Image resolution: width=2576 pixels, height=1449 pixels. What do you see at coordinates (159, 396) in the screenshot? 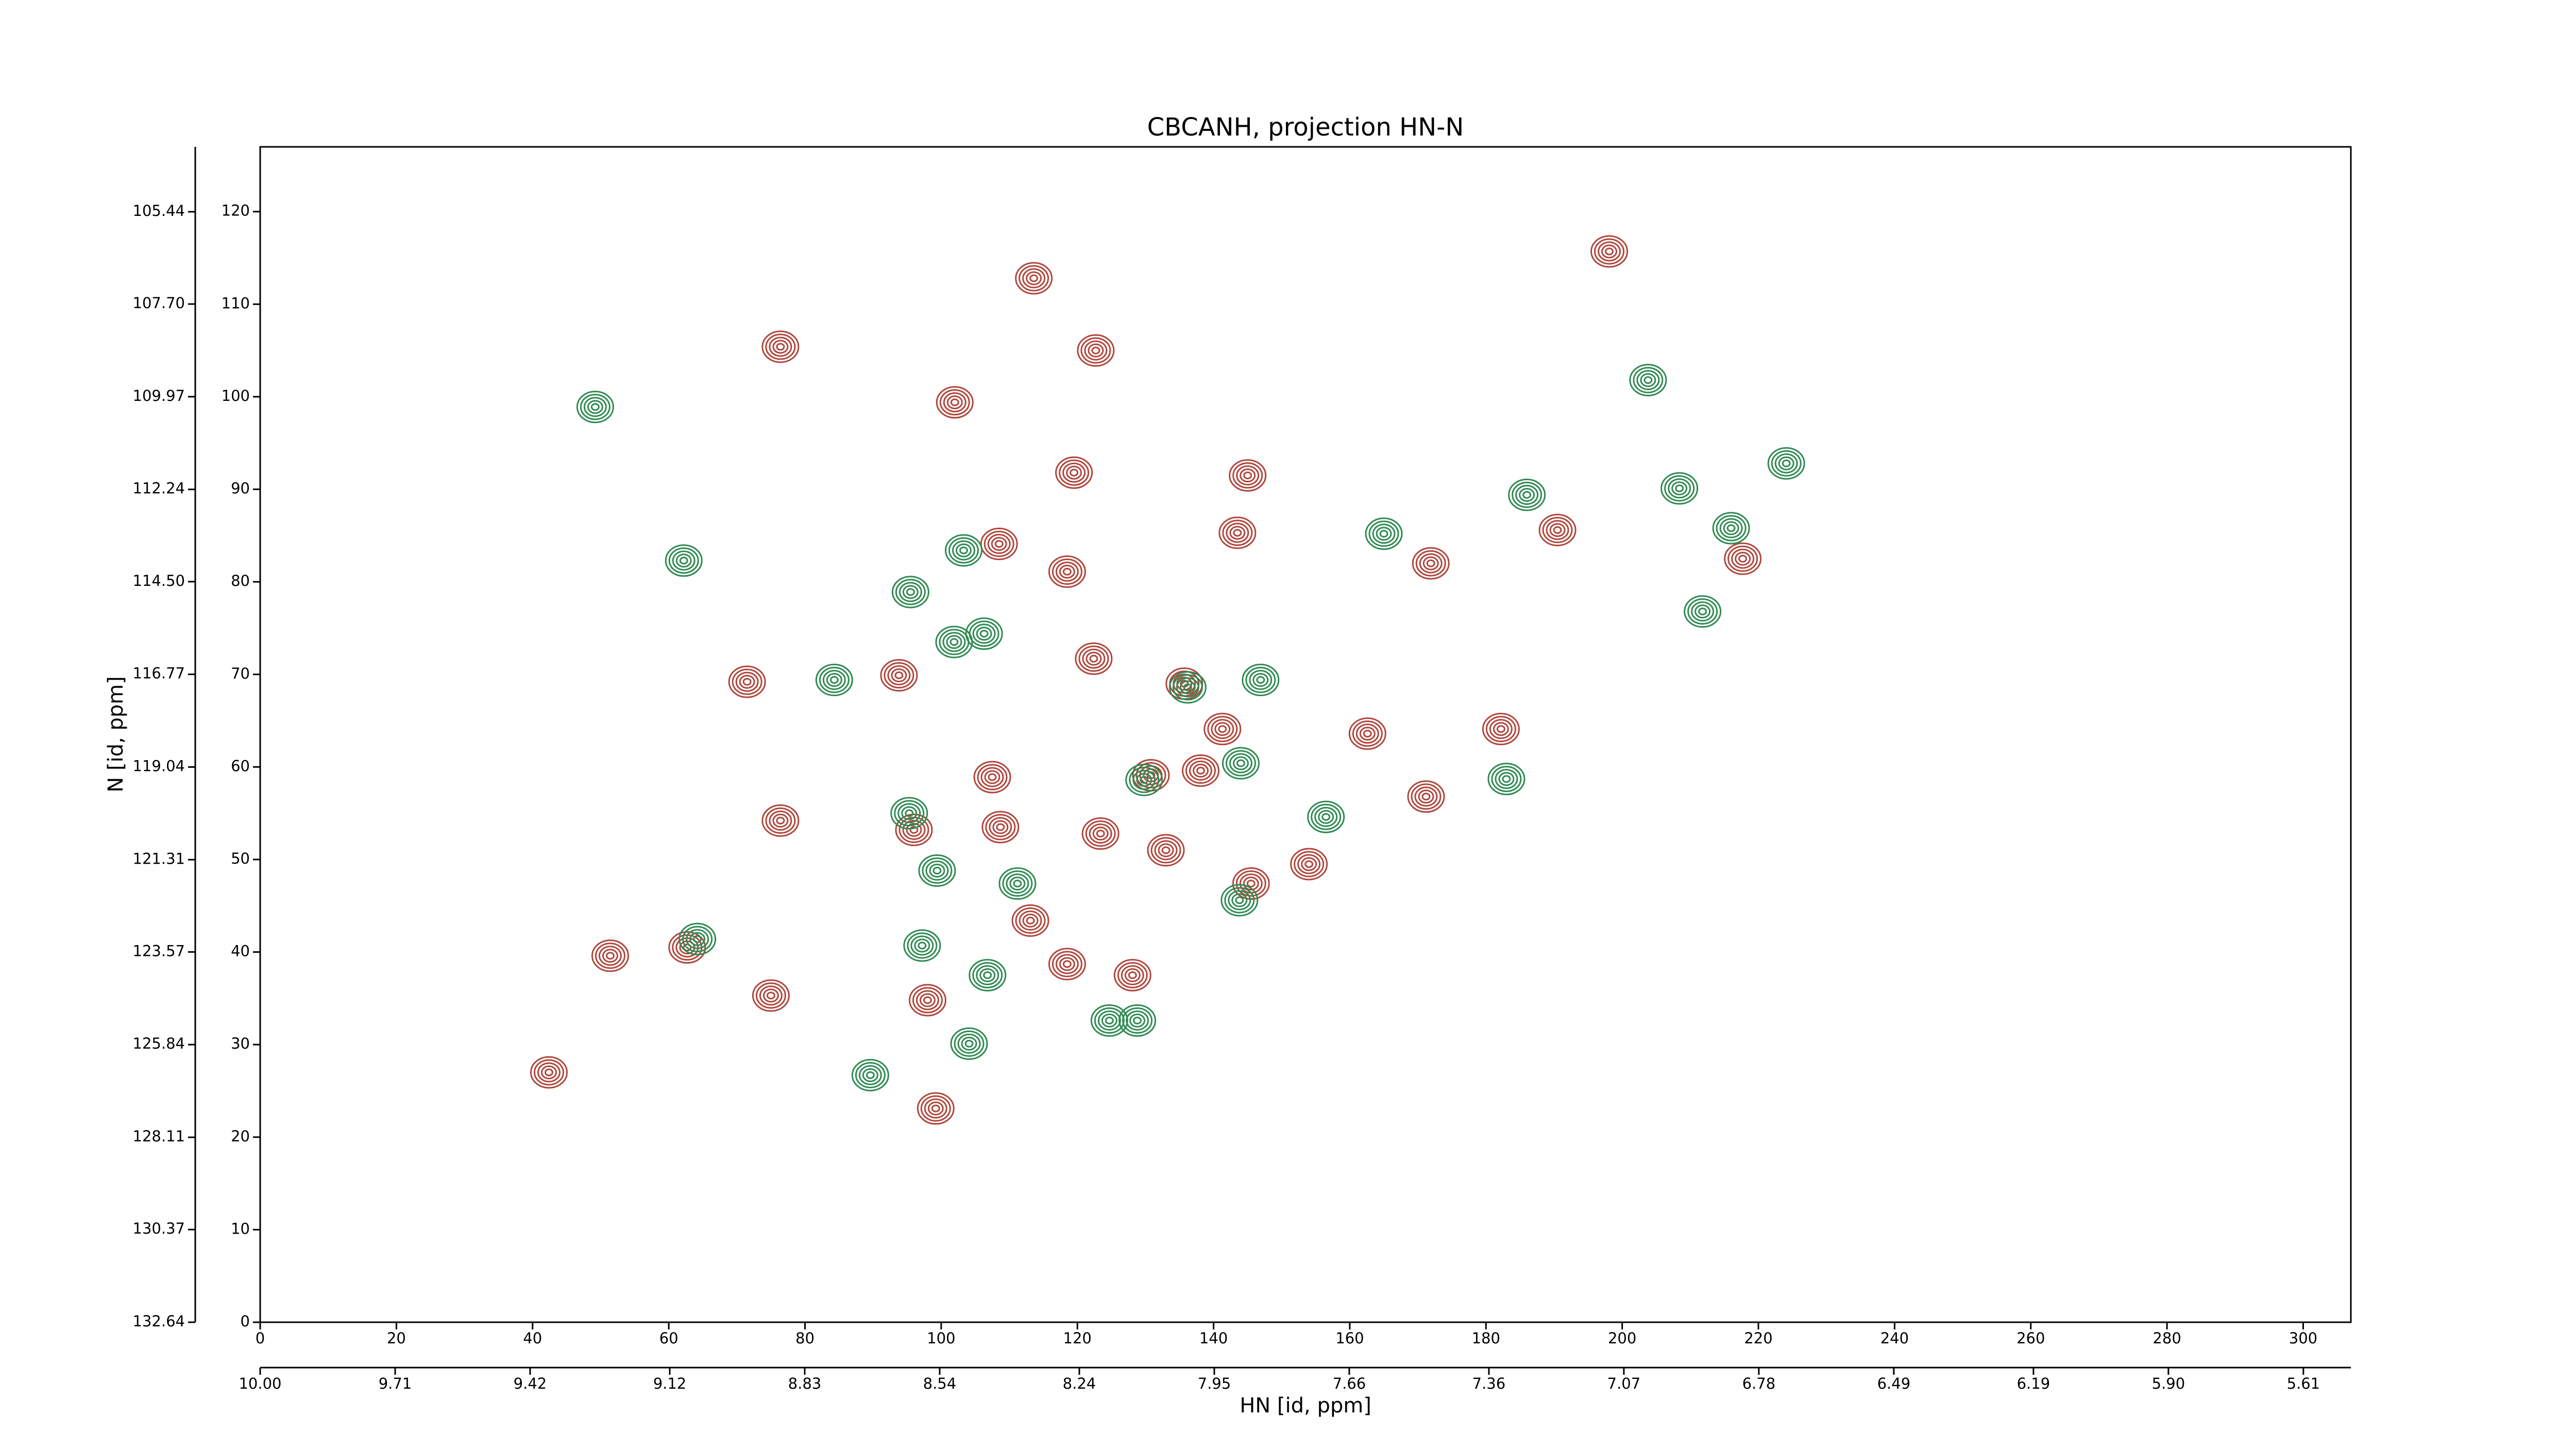
I see `y2-tick-label: 109.97` at bounding box center [159, 396].